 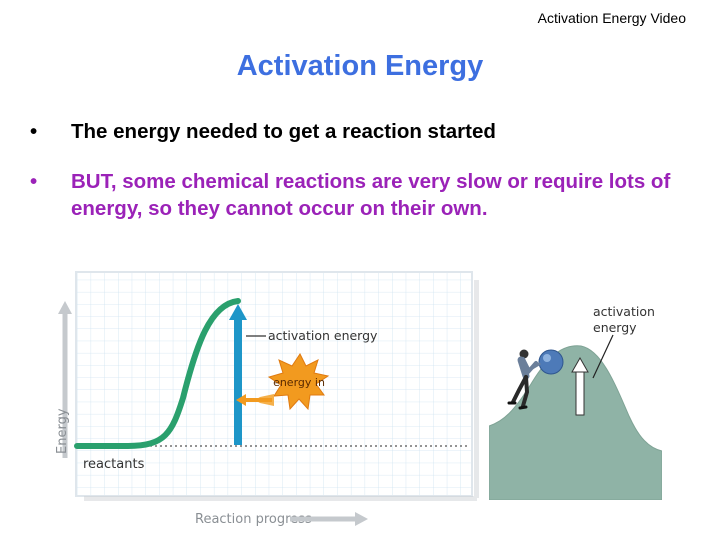 What do you see at coordinates (238, 374) in the screenshot?
I see `activation-energy-arrow` at bounding box center [238, 374].